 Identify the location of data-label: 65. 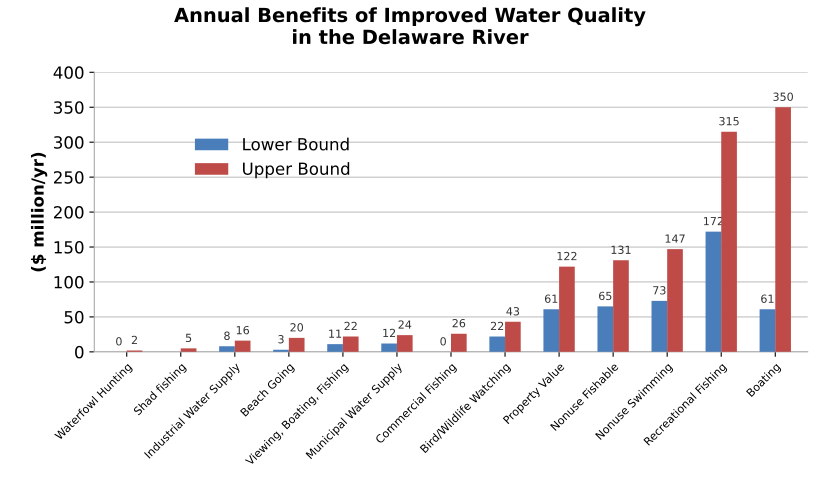
(605, 296).